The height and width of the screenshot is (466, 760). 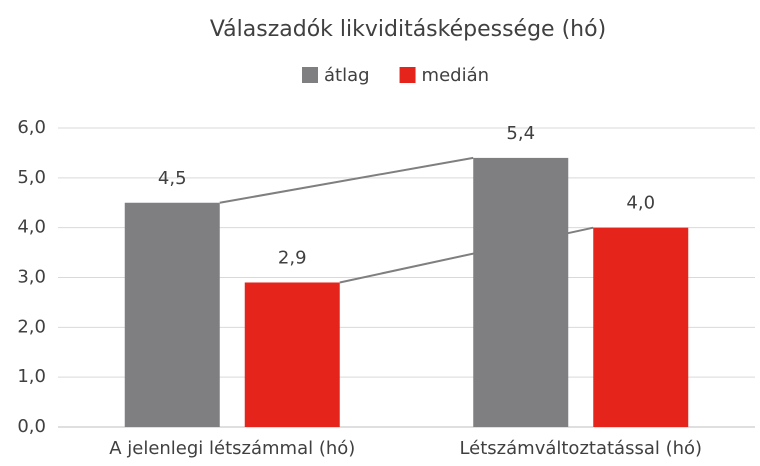 What do you see at coordinates (580, 448) in the screenshot?
I see `x-tick-label: Létszámváltoztatással (hó)` at bounding box center [580, 448].